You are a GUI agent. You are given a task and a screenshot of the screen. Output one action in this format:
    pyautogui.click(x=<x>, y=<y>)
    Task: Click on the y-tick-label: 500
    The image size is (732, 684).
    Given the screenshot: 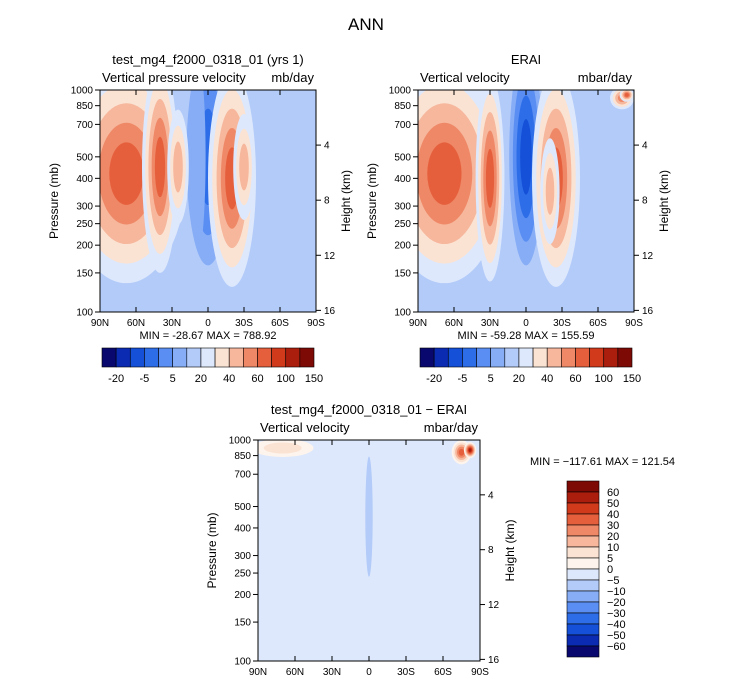 What is the action you would take?
    pyautogui.click(x=242, y=507)
    